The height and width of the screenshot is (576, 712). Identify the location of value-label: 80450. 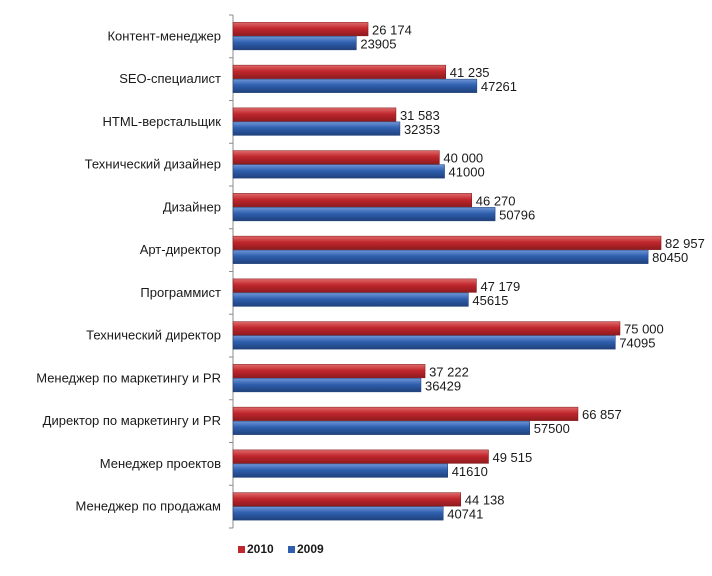
(670, 257).